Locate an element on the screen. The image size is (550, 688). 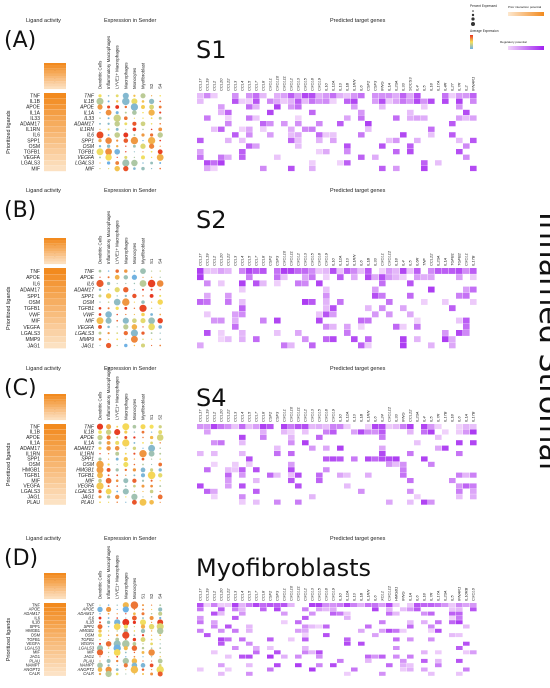
ligand-label: VEGFA is located at coordinates (33, 643).